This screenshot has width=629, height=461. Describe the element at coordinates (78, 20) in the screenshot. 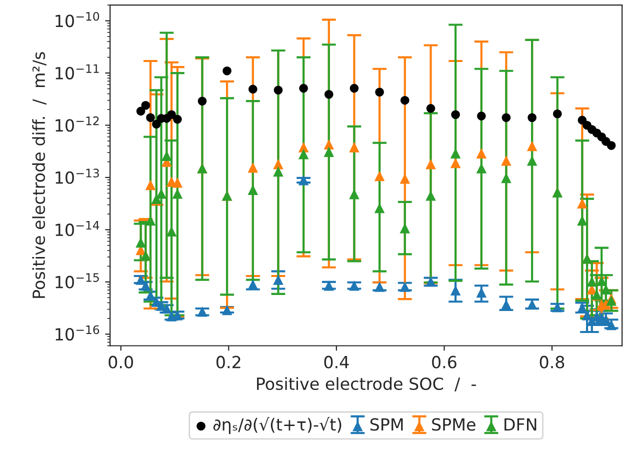

I see `y-tick-label: 10$^{−10}$` at that location.